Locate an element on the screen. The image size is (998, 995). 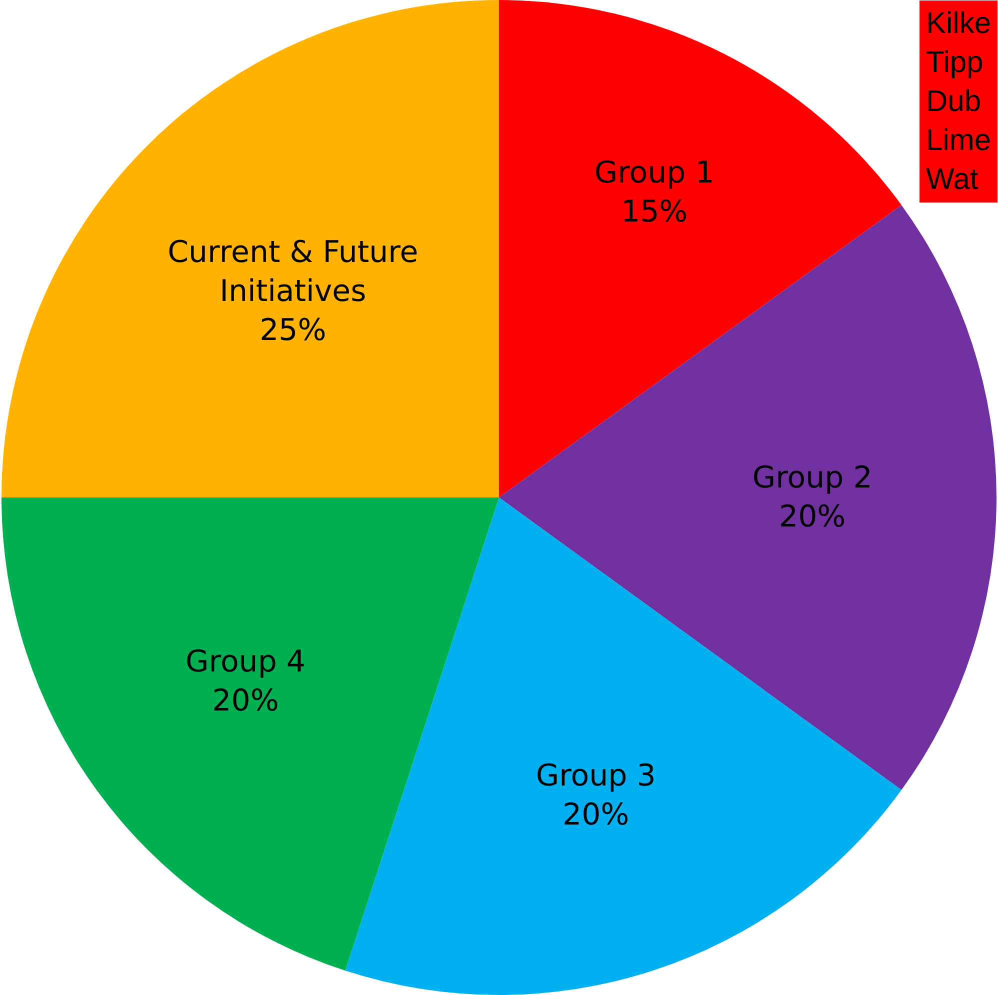
data-label: 25% is located at coordinates (293, 330).